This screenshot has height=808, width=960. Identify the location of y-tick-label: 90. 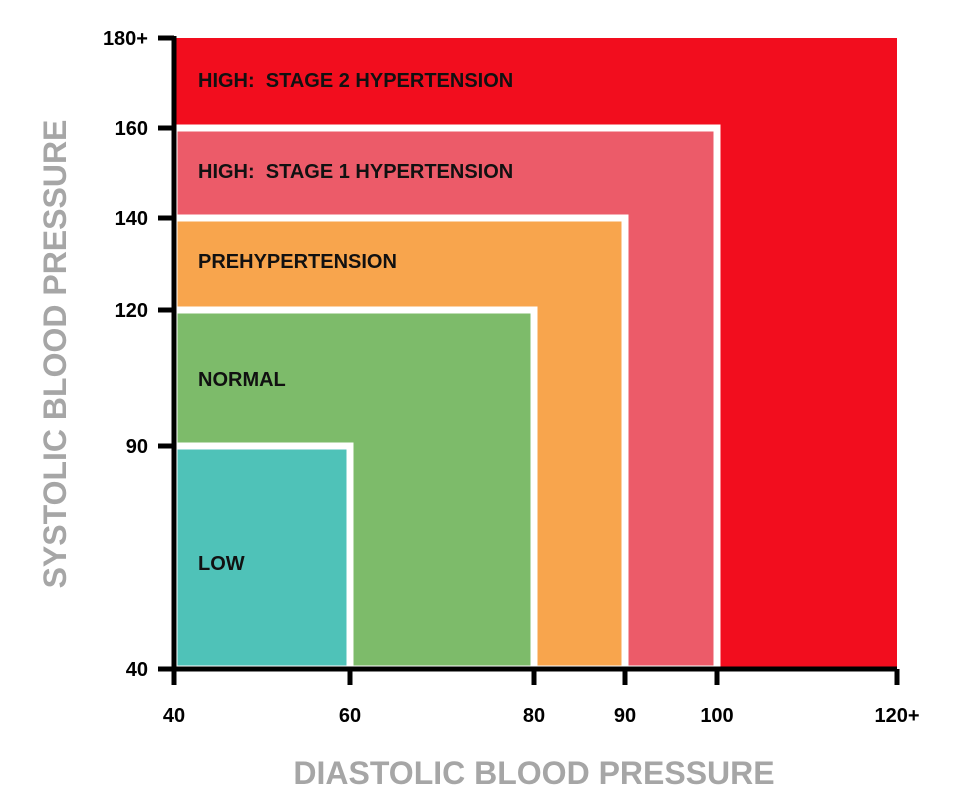
(137, 447).